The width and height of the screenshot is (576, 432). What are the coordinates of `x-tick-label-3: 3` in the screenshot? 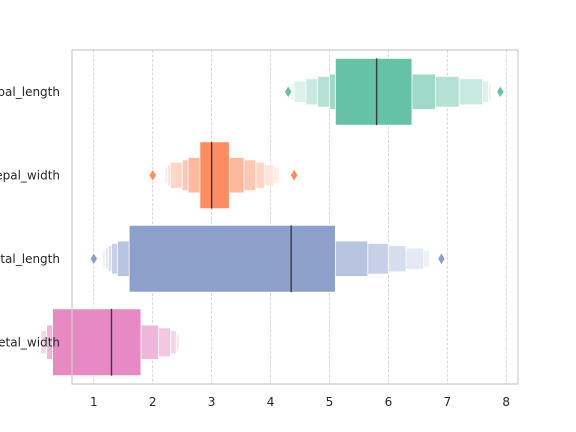 It's located at (212, 402).